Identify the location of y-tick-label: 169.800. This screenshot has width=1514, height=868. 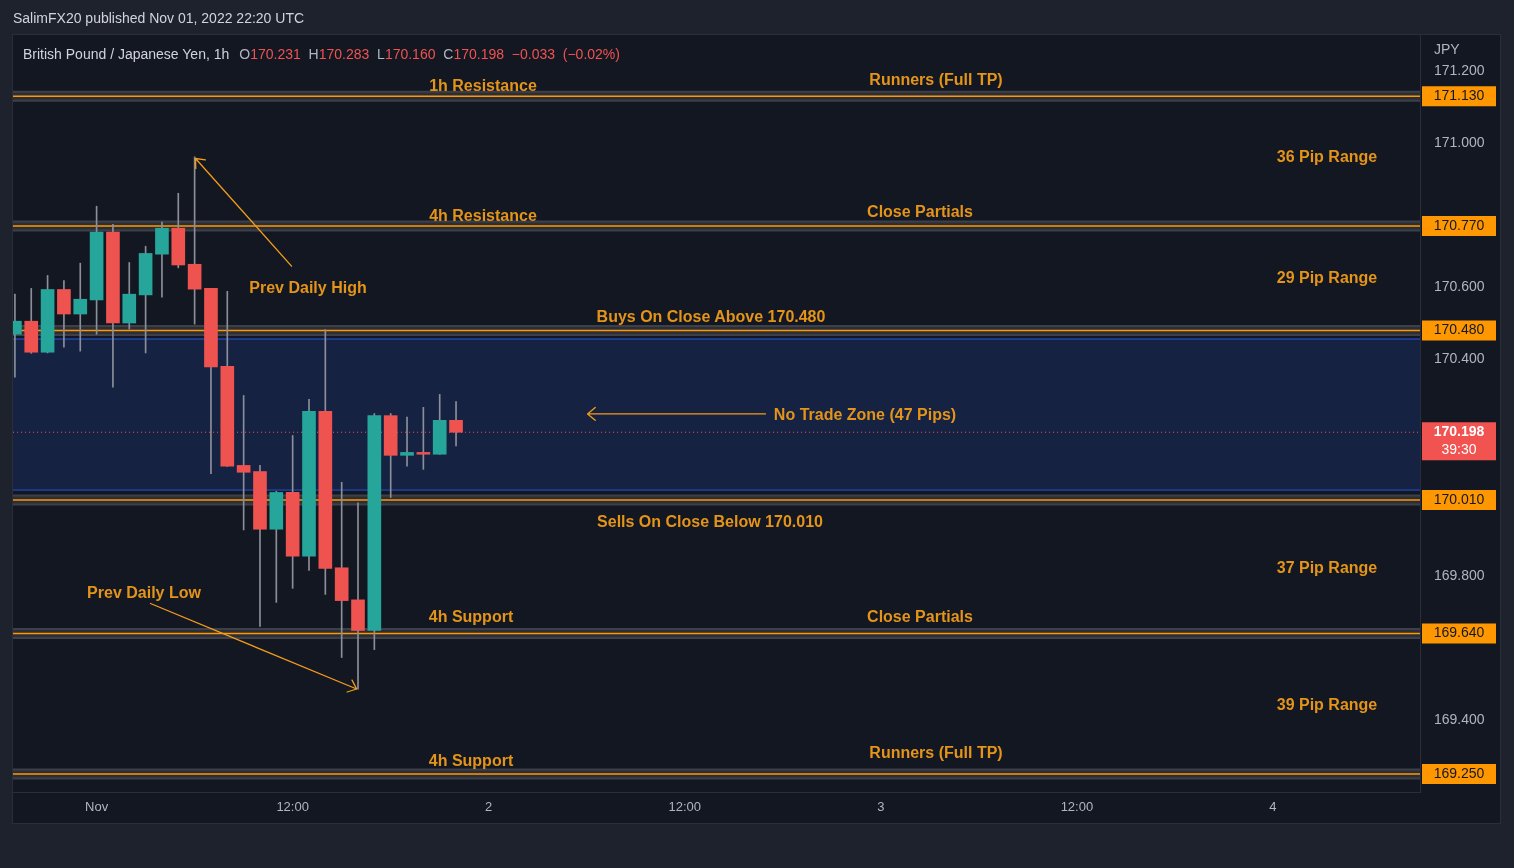
(1459, 574).